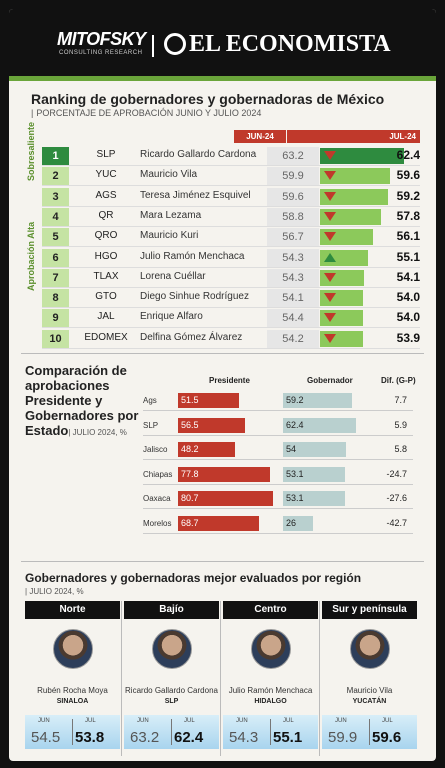 This screenshot has width=445, height=768. What do you see at coordinates (106, 215) in the screenshot?
I see `state-code: QR` at bounding box center [106, 215].